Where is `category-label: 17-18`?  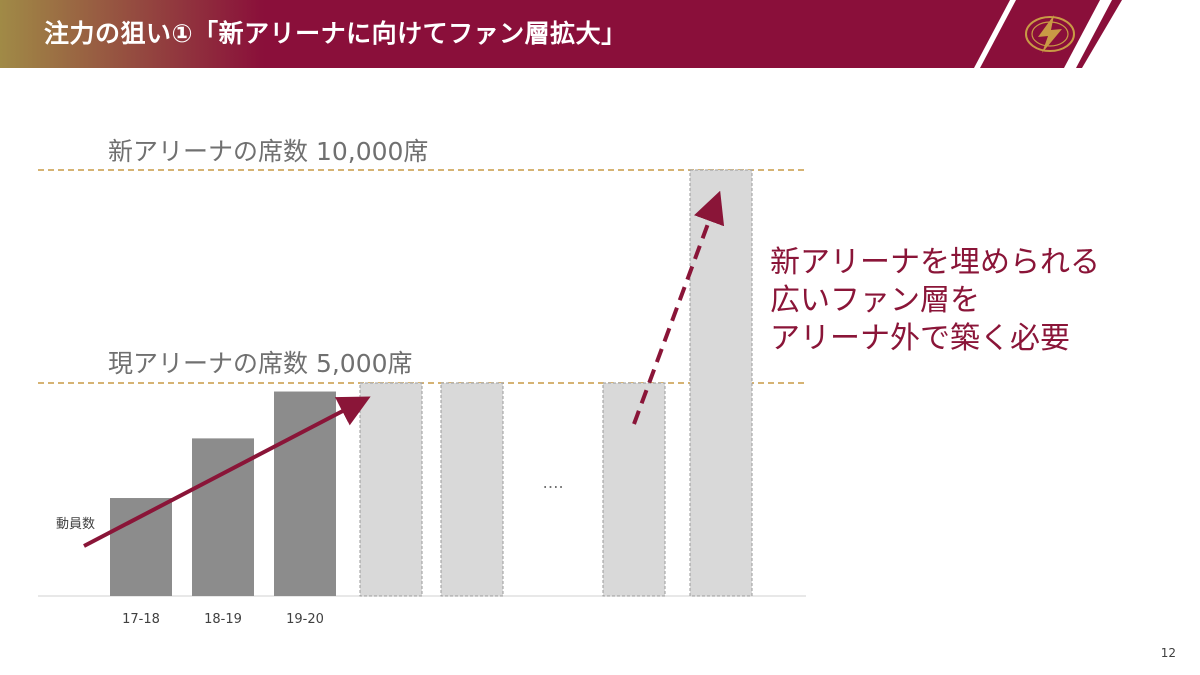 category-label: 17-18 is located at coordinates (141, 619).